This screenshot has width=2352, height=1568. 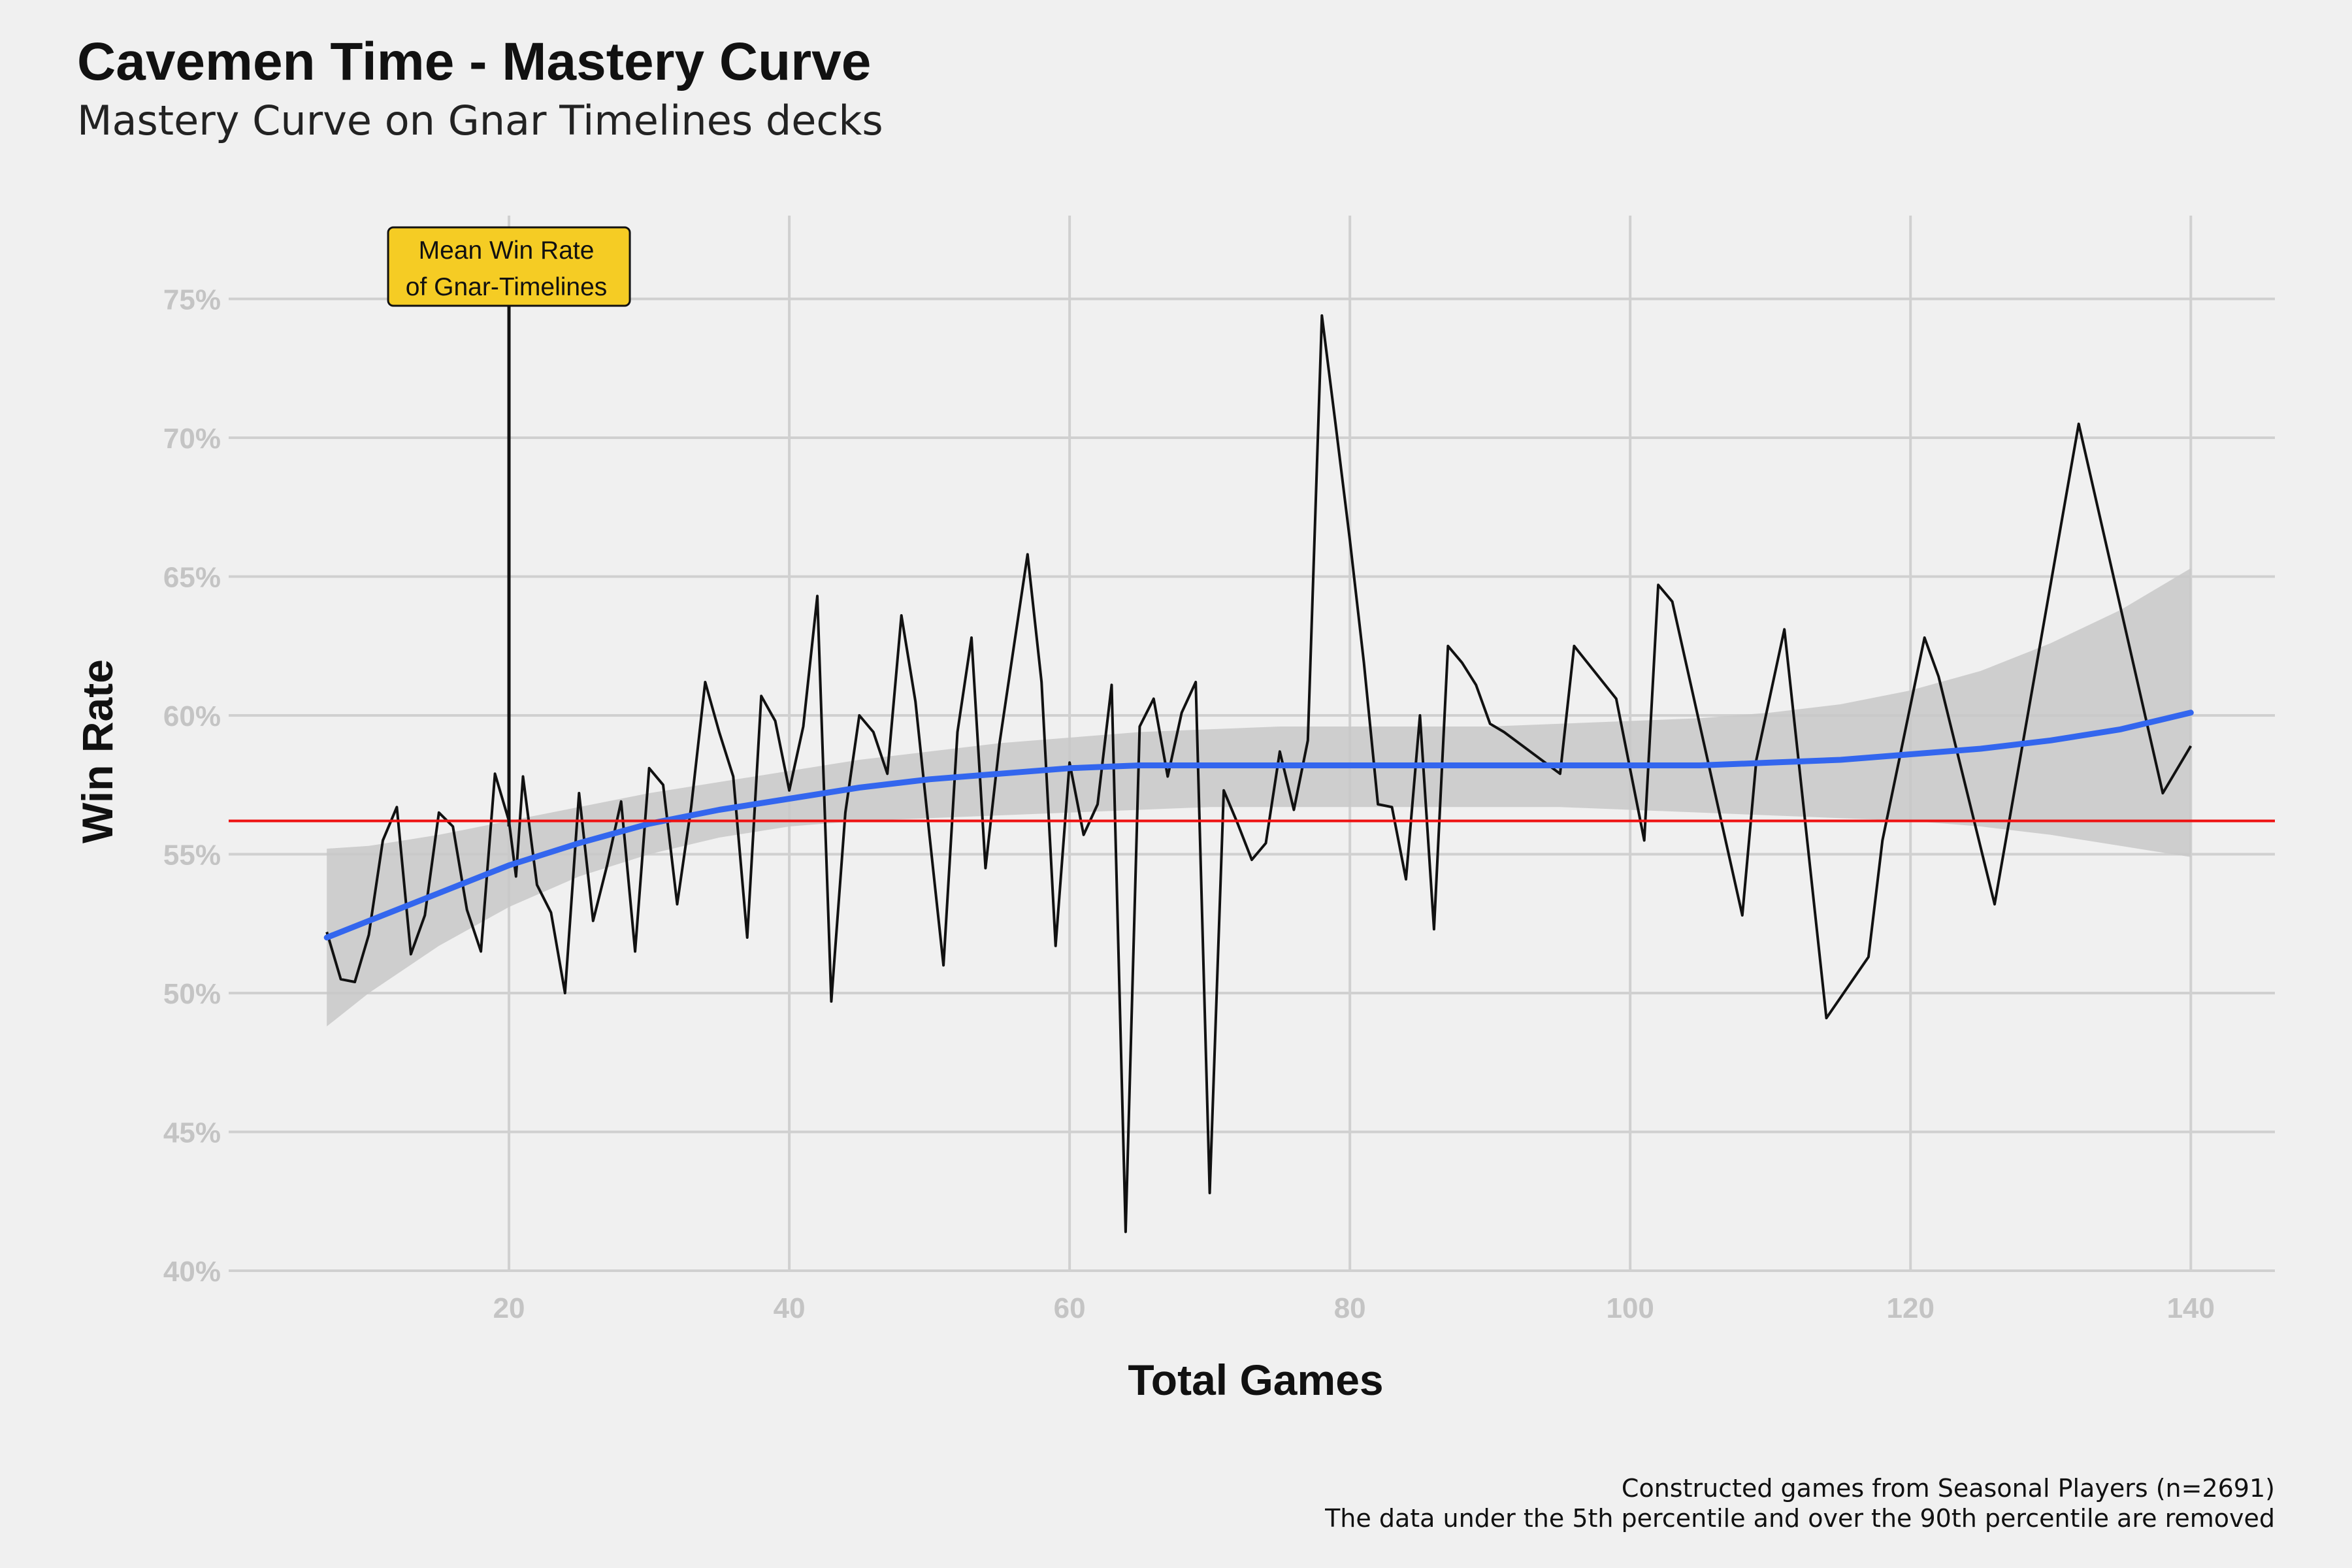 What do you see at coordinates (480, 120) in the screenshot?
I see `chart-subtitle: Mastery Curve on Gnar Timelines decks` at bounding box center [480, 120].